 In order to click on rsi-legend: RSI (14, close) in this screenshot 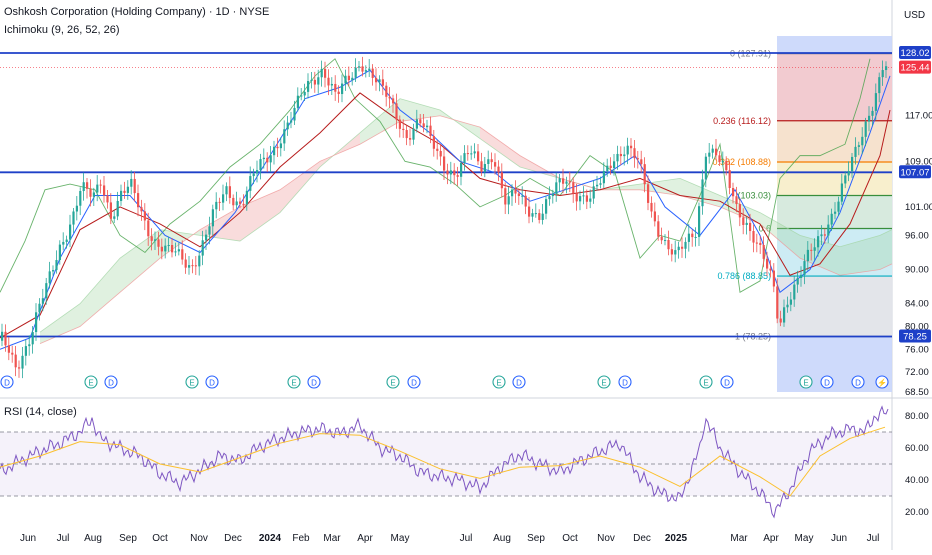, I will do `click(40, 412)`.